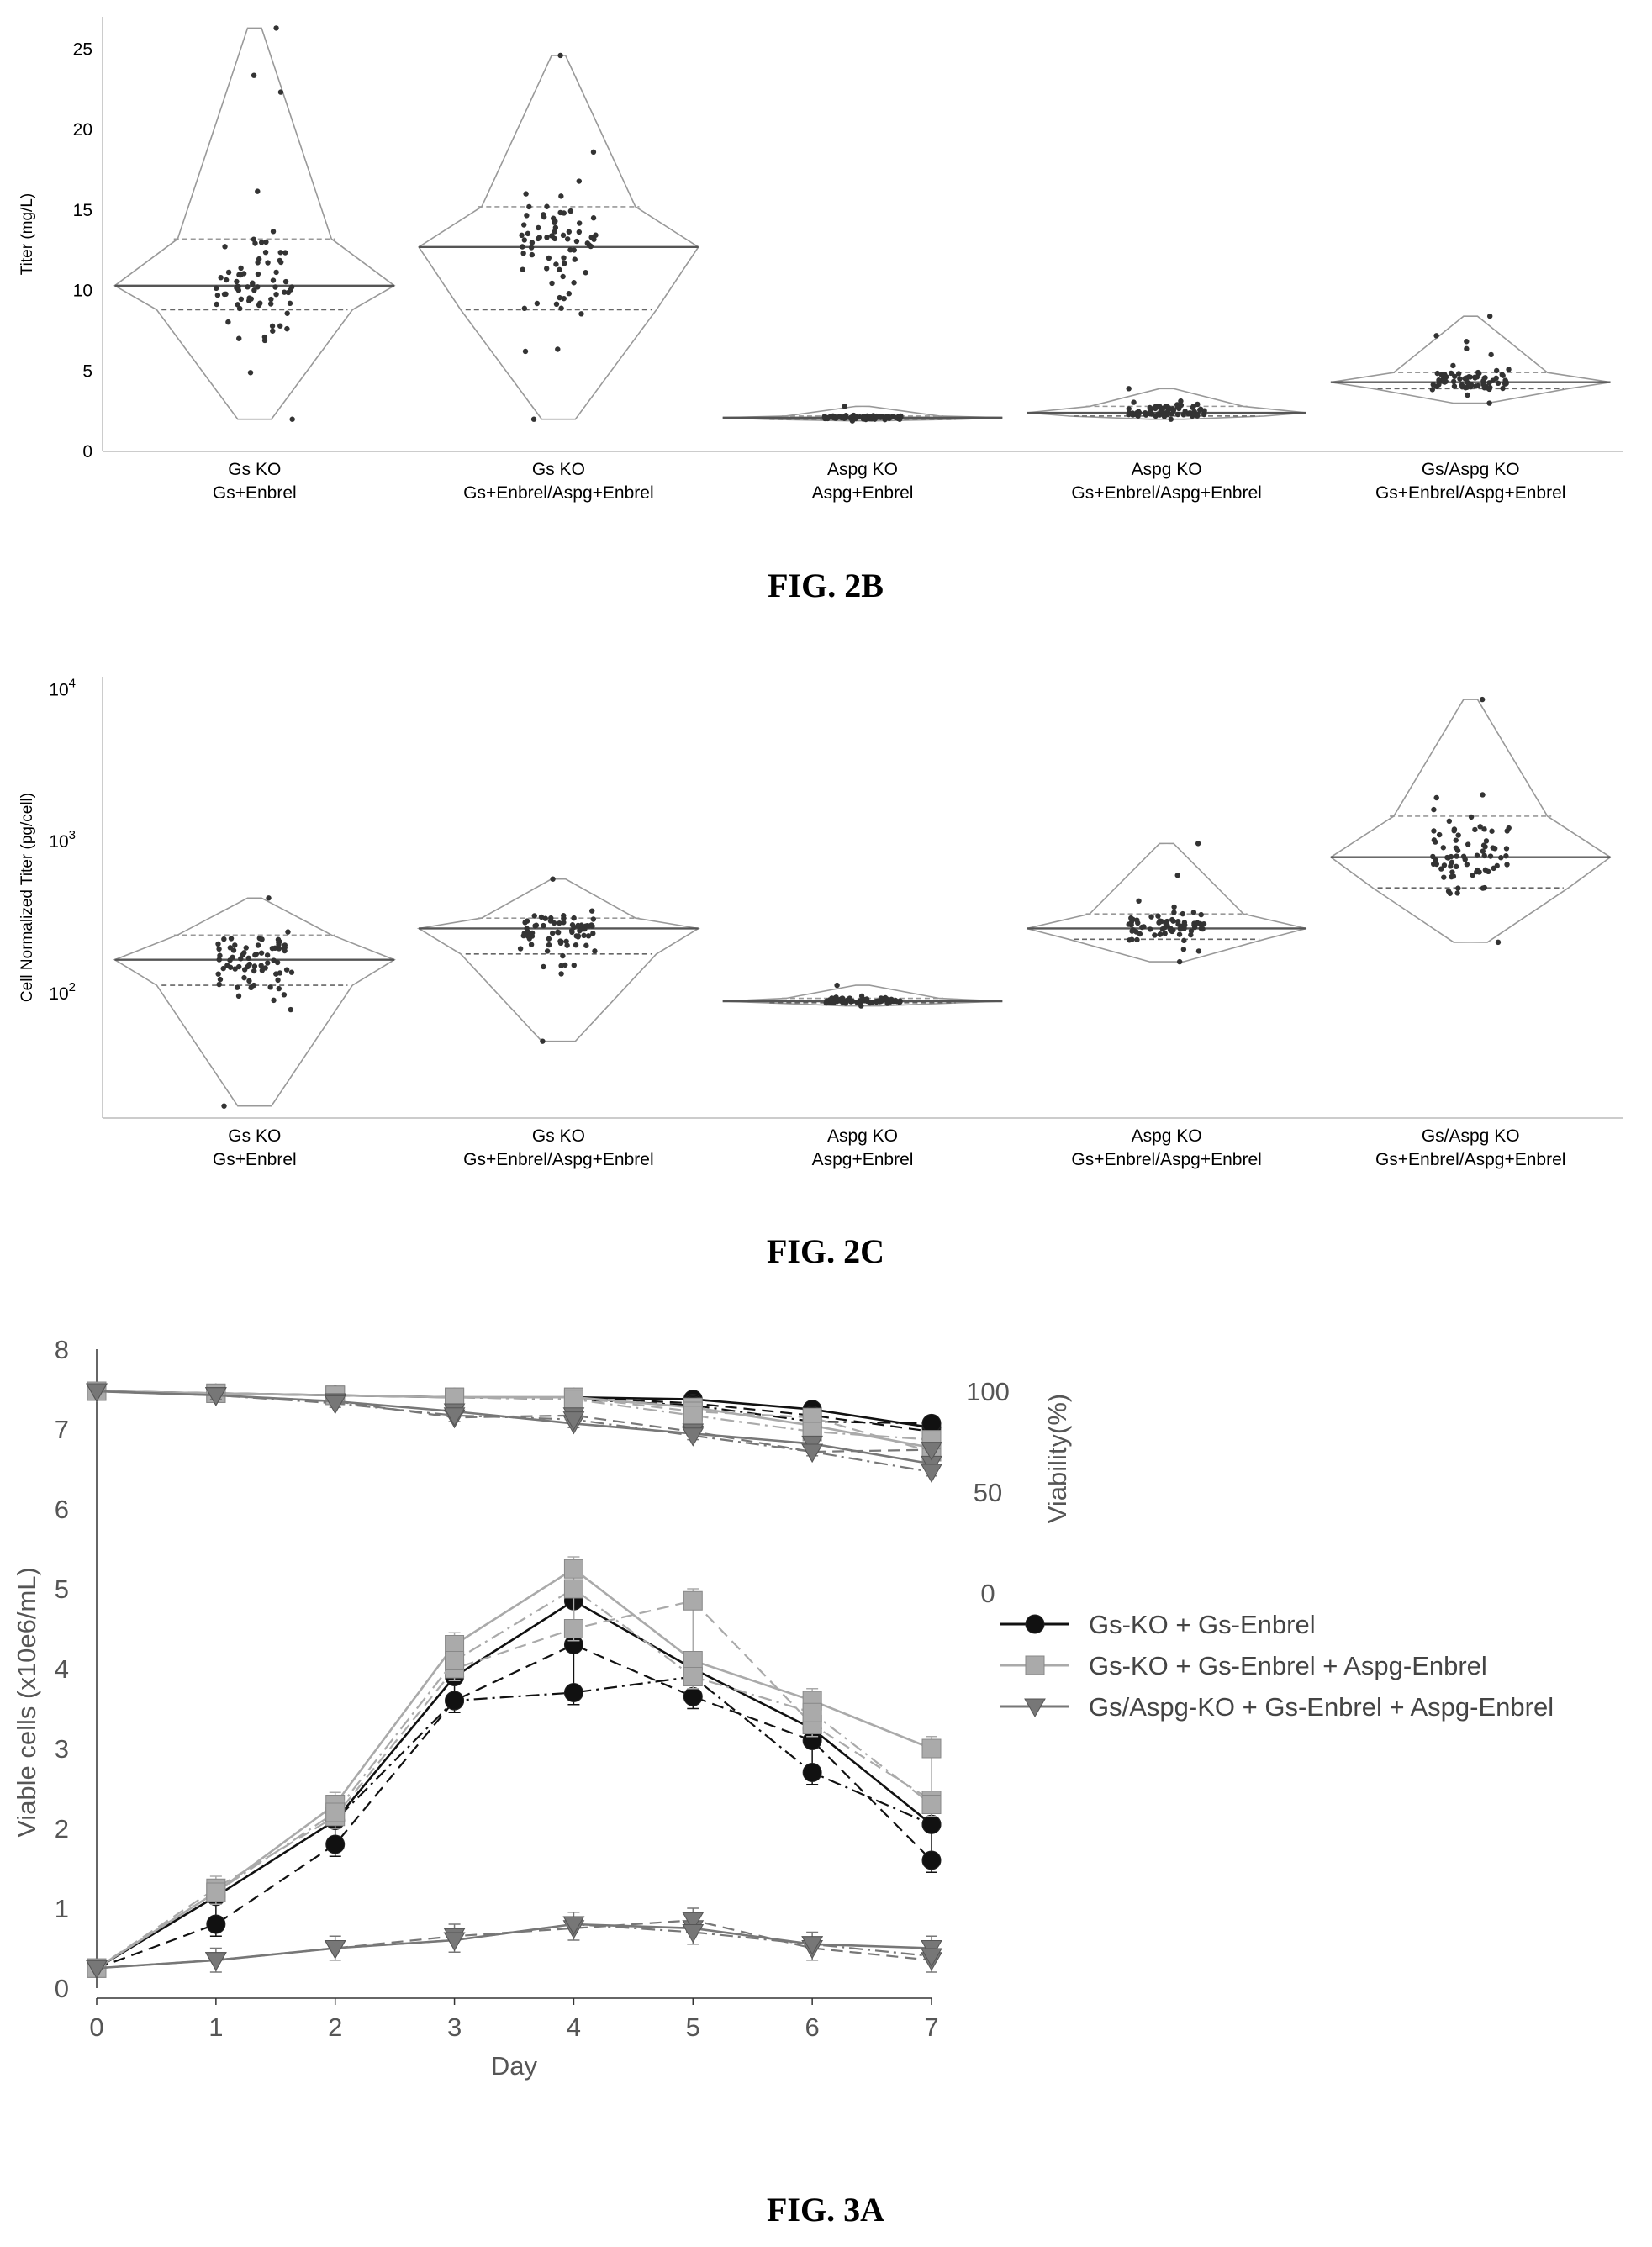  Describe the element at coordinates (514, 2066) in the screenshot. I see `fig3a-x-label: Day` at that location.